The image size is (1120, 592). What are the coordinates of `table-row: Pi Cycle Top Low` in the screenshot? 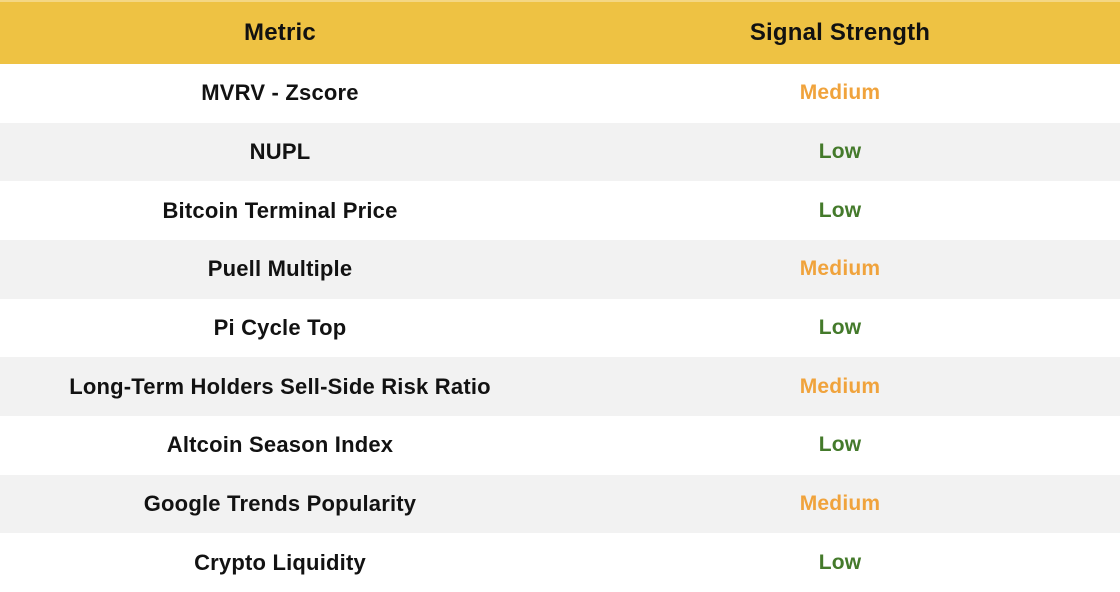 It's located at (560, 328).